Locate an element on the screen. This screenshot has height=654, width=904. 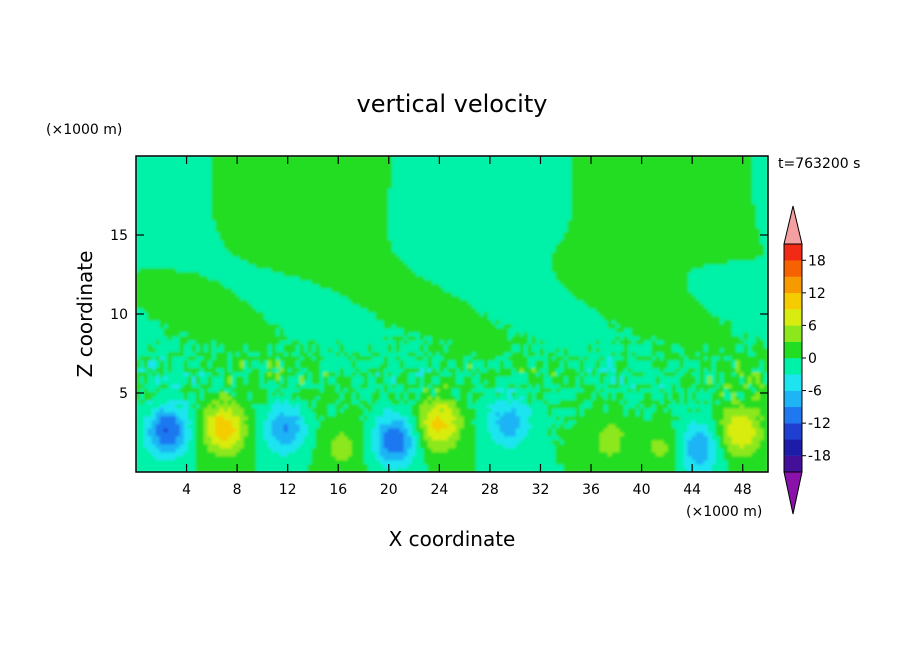
colorbar-over-triangle is located at coordinates (793, 225).